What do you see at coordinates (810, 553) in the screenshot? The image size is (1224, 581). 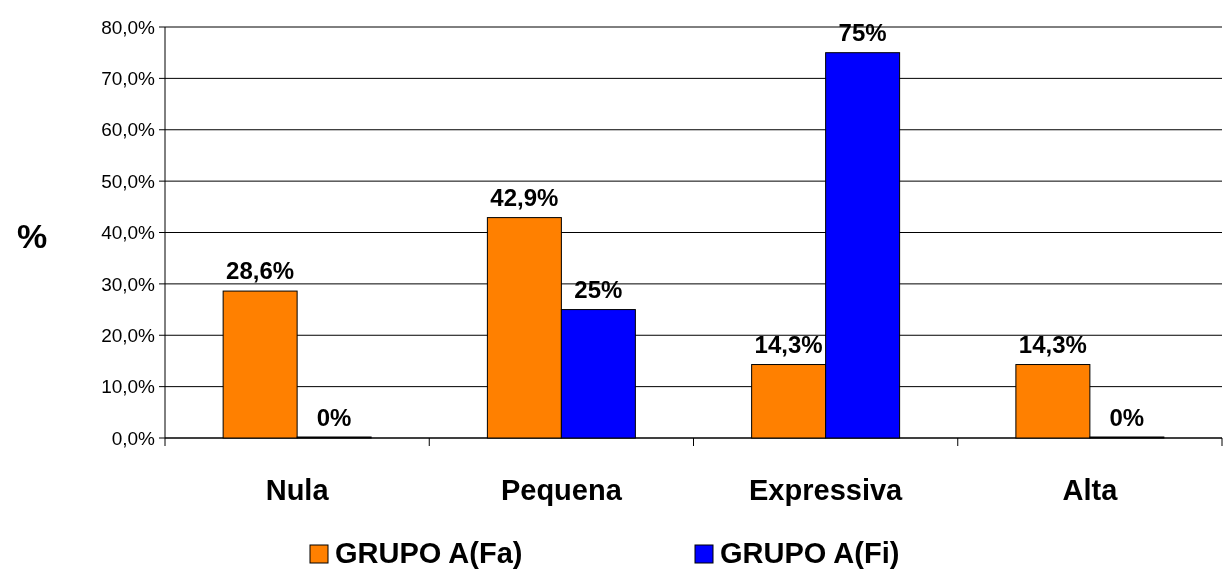 I see `legend-label: GRUPO A(Fi)` at bounding box center [810, 553].